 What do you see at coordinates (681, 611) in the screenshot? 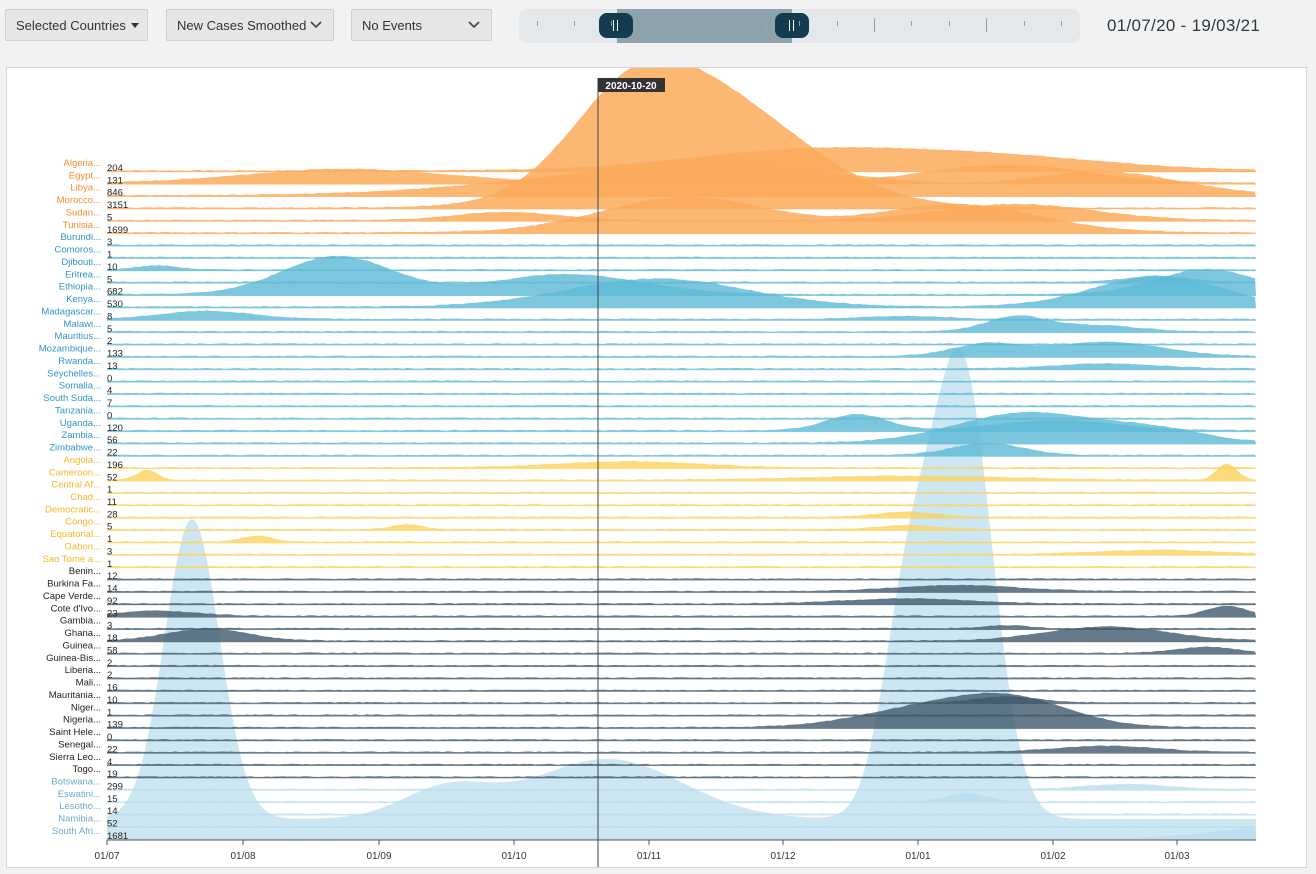
I see `ridge-area-cotedivo` at bounding box center [681, 611].